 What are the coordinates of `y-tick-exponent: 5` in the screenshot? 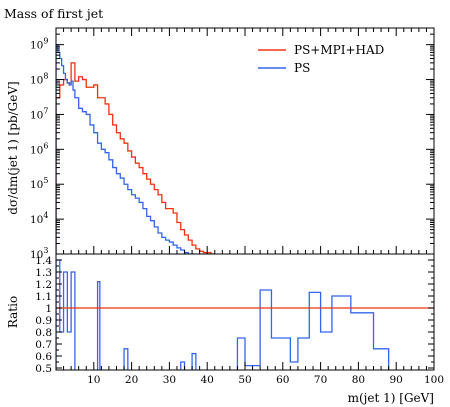 It's located at (45, 180).